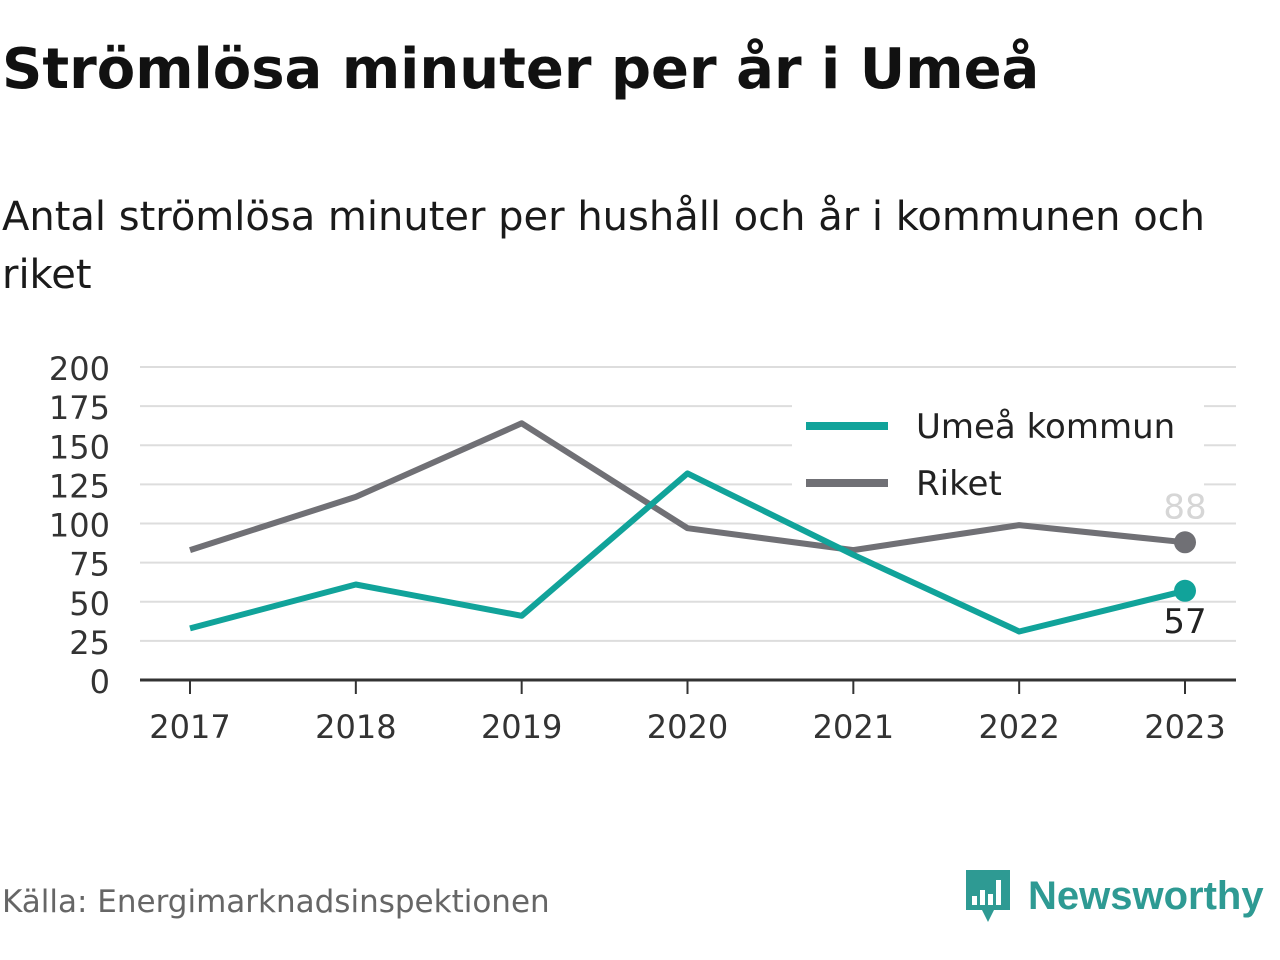 Image resolution: width=1280 pixels, height=960 pixels. What do you see at coordinates (853, 727) in the screenshot?
I see `x-tick-label: 2021` at bounding box center [853, 727].